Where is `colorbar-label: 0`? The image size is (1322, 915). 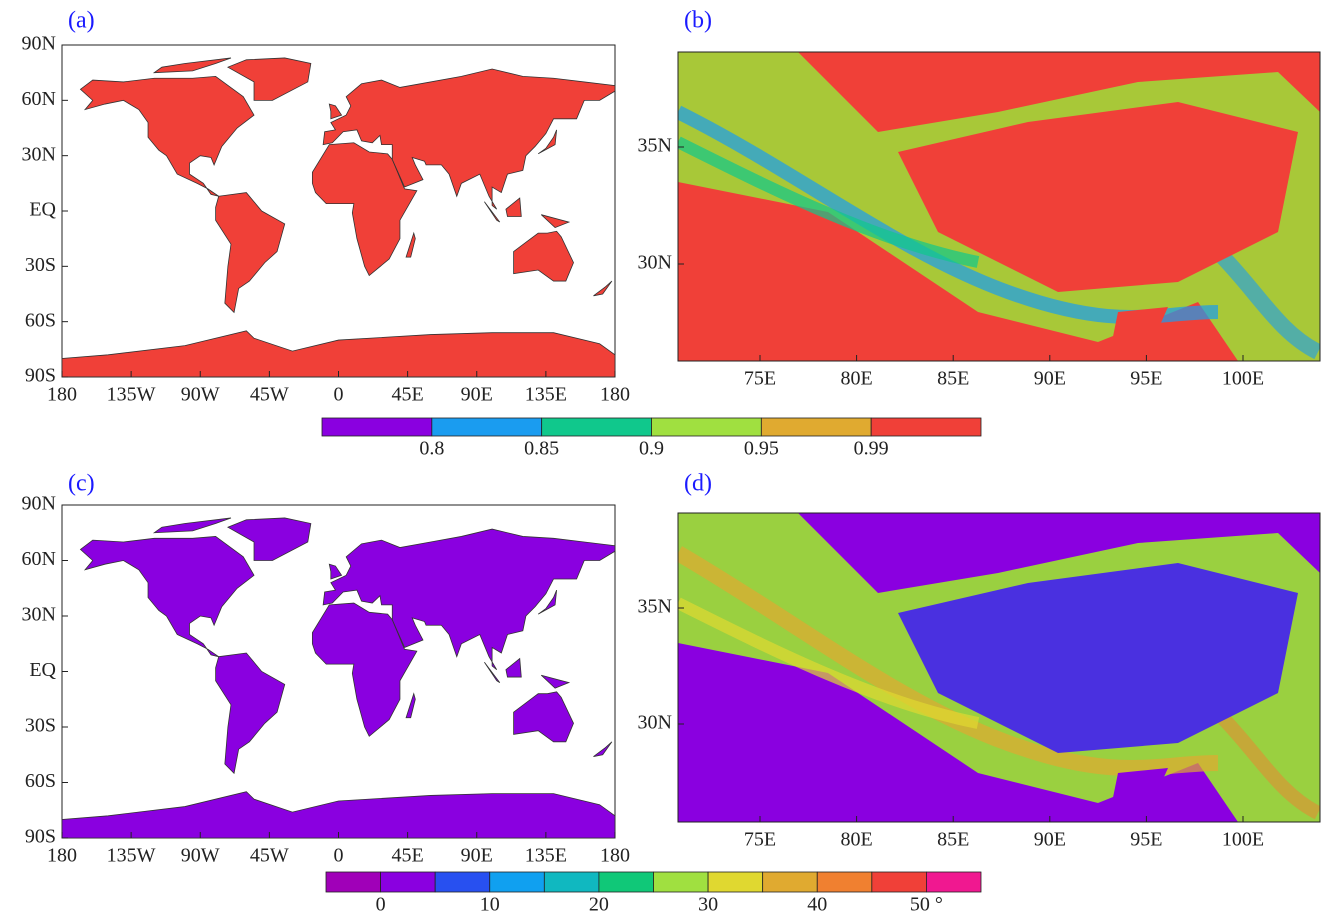 colorbar-label: 0 is located at coordinates (381, 904).